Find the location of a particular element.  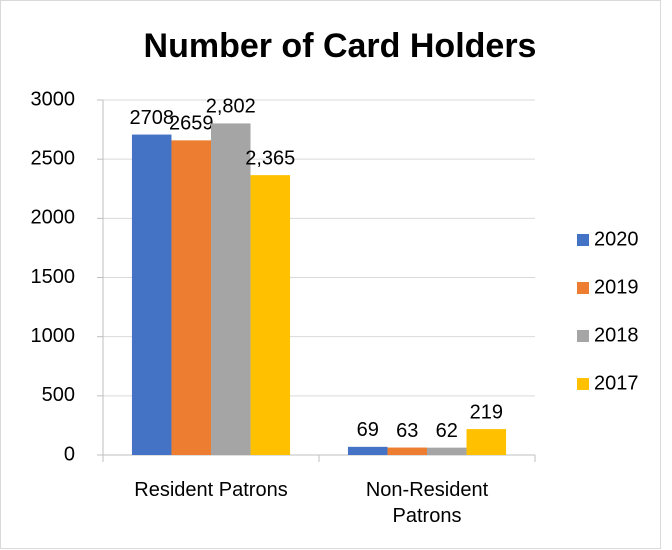

chart-title: Number of Card Holders is located at coordinates (340, 46).